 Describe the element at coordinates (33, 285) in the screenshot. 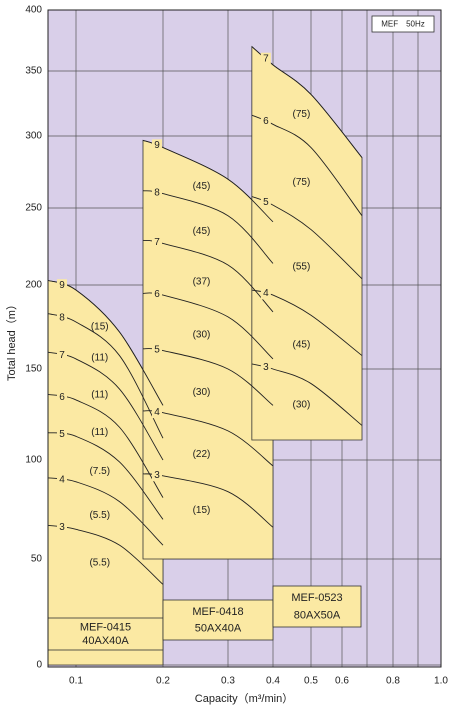

I see `y-tick-label: 200` at that location.